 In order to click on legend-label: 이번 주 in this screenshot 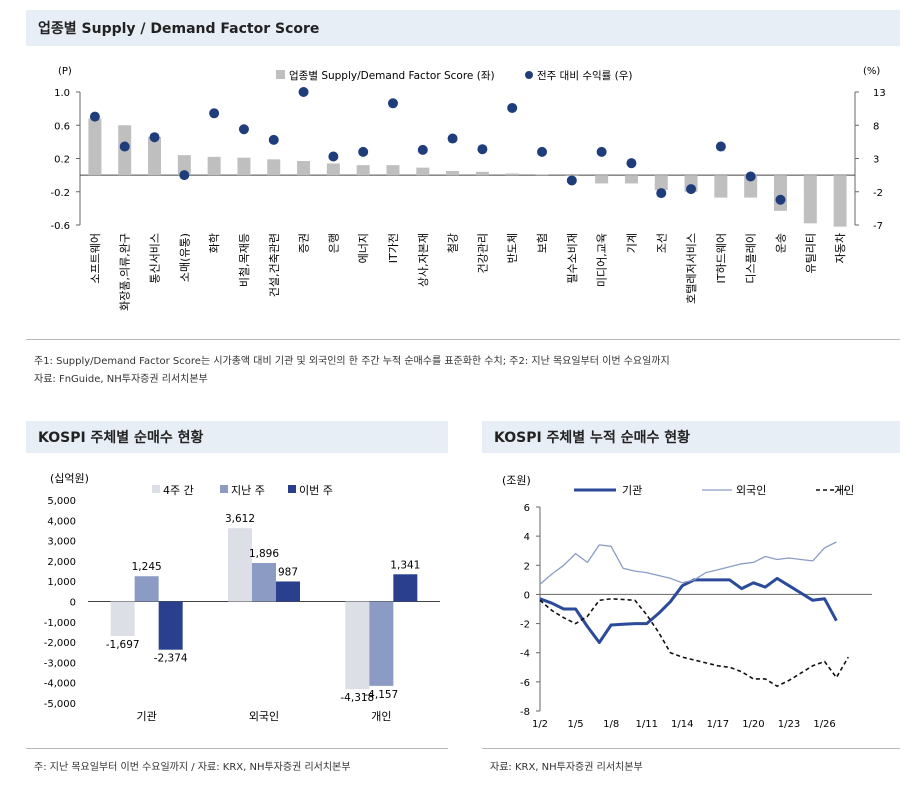, I will do `click(316, 490)`.